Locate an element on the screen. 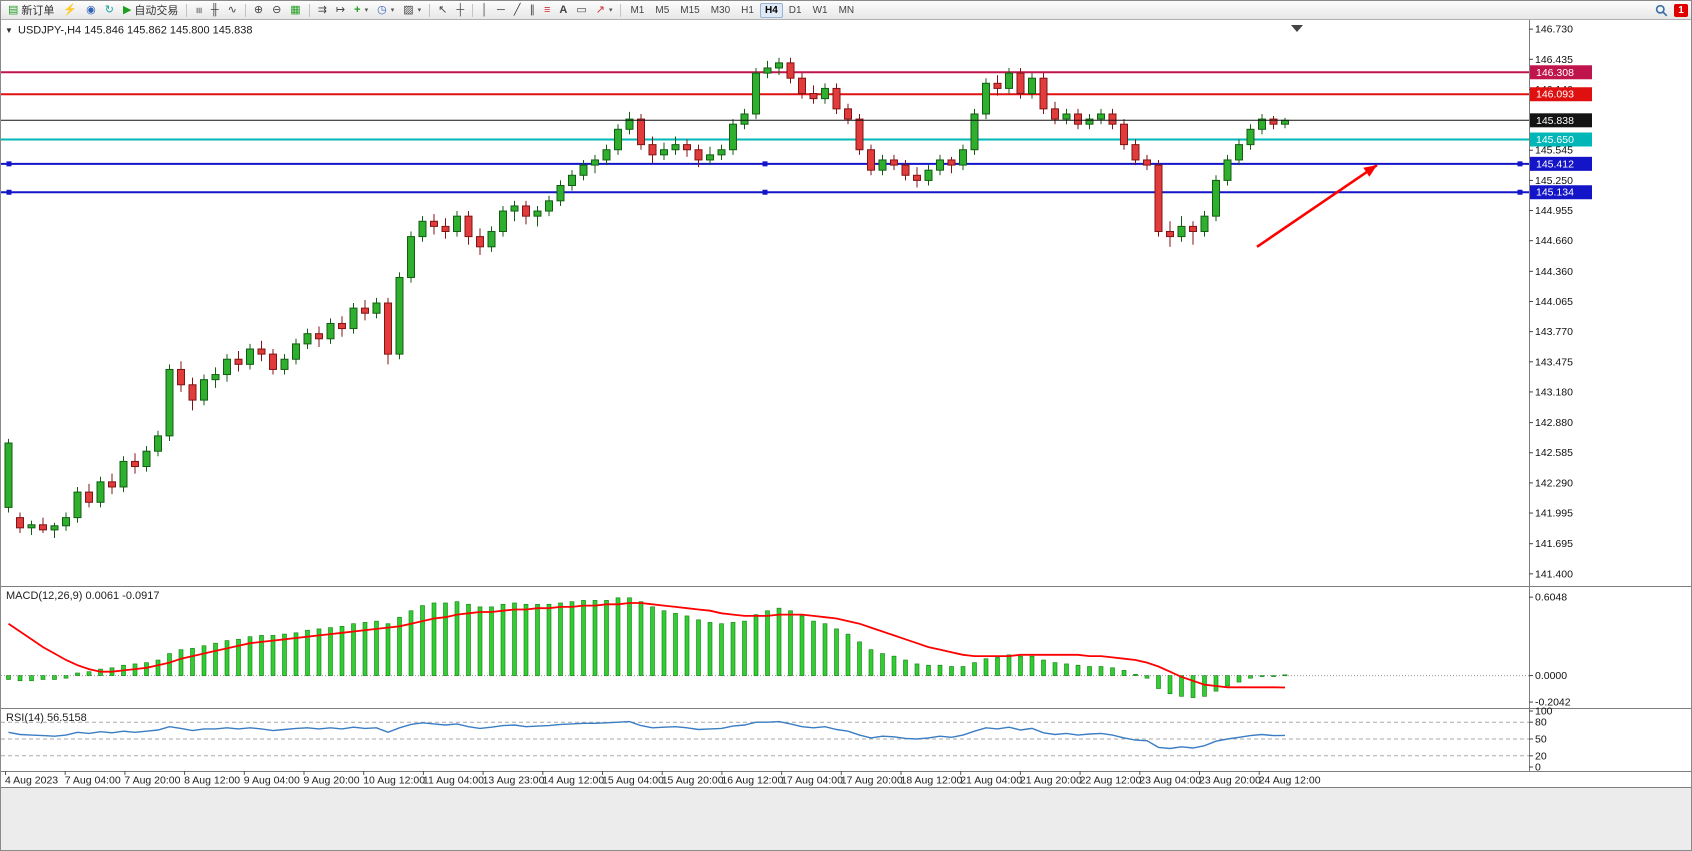 The width and height of the screenshot is (1692, 851). auto-scroll-button: ⇉ is located at coordinates (322, 10).